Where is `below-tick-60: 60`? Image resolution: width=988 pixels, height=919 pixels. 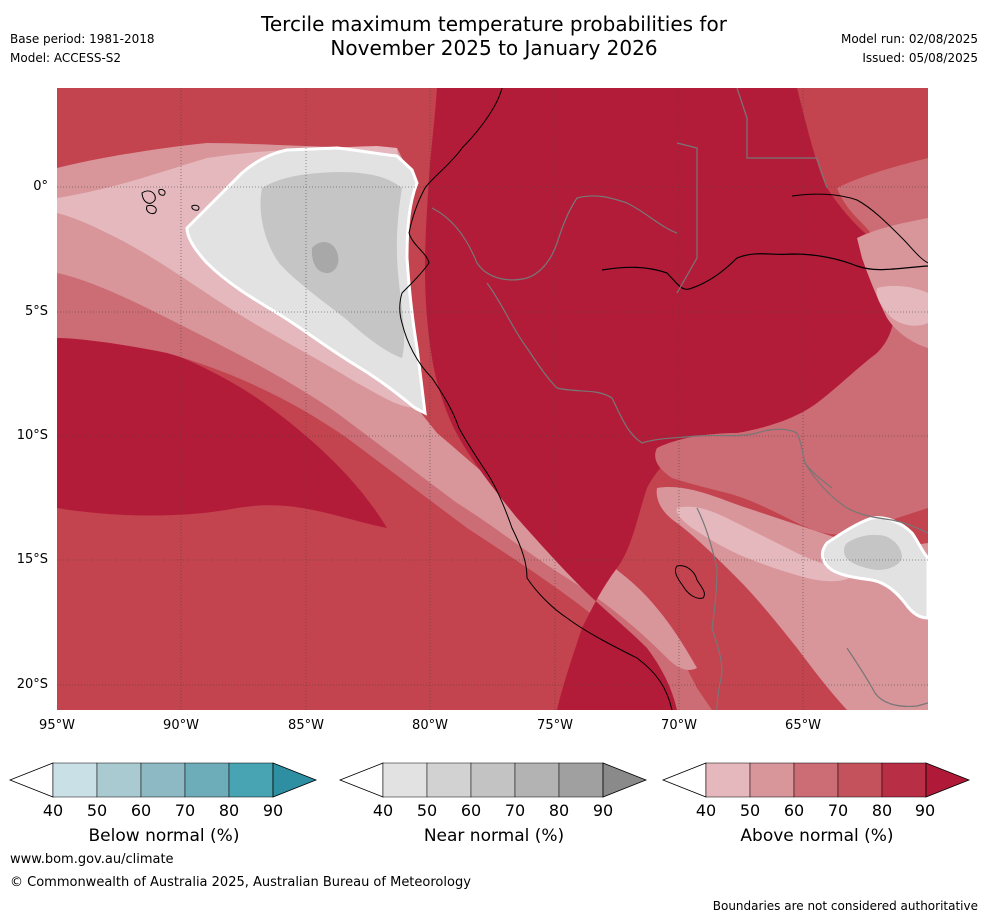
below-tick-60: 60 is located at coordinates (141, 810).